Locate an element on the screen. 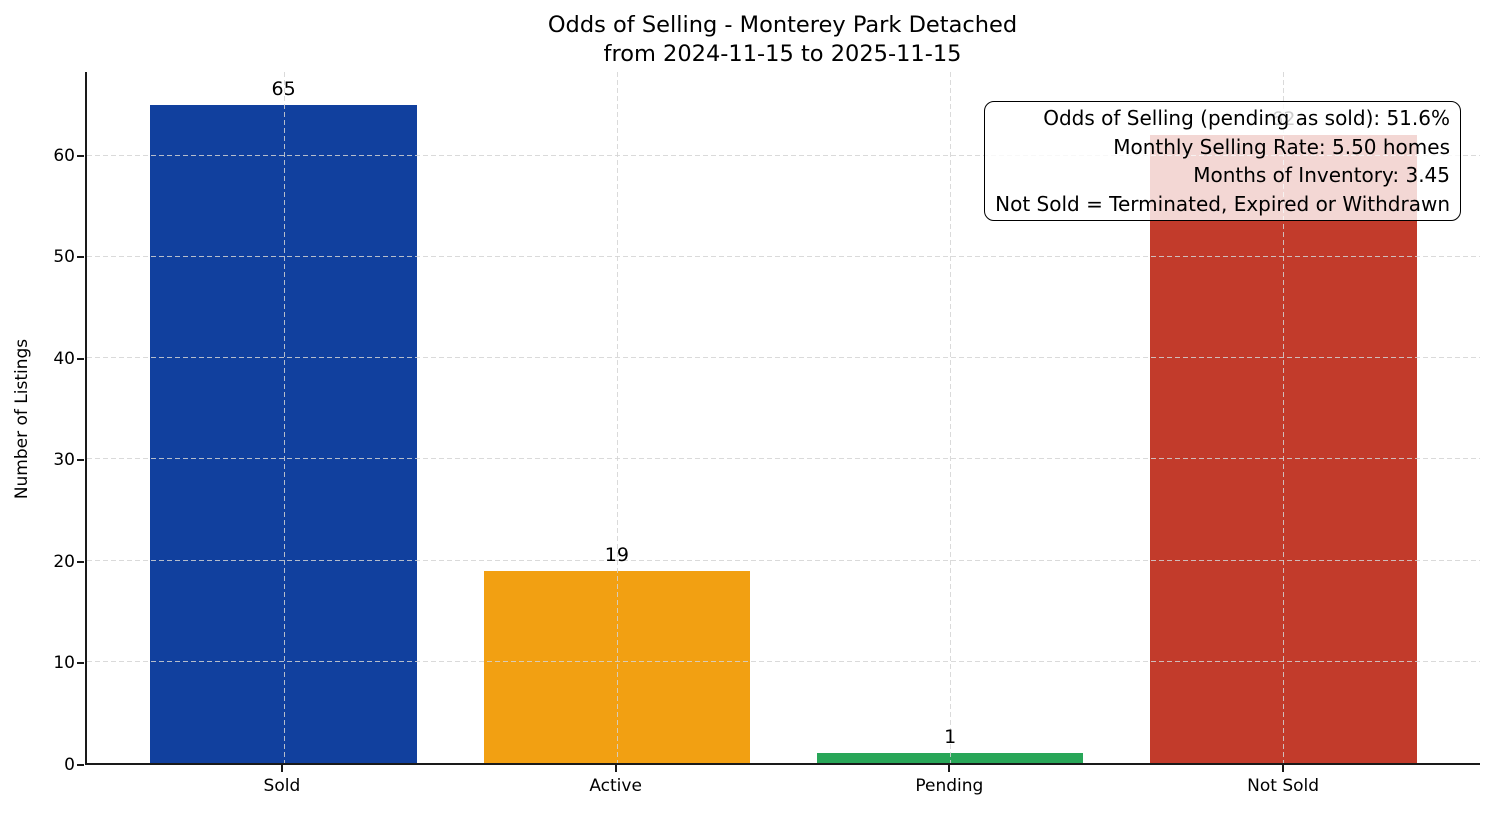 The height and width of the screenshot is (816, 1494). x-tick-label: Active is located at coordinates (615, 786).